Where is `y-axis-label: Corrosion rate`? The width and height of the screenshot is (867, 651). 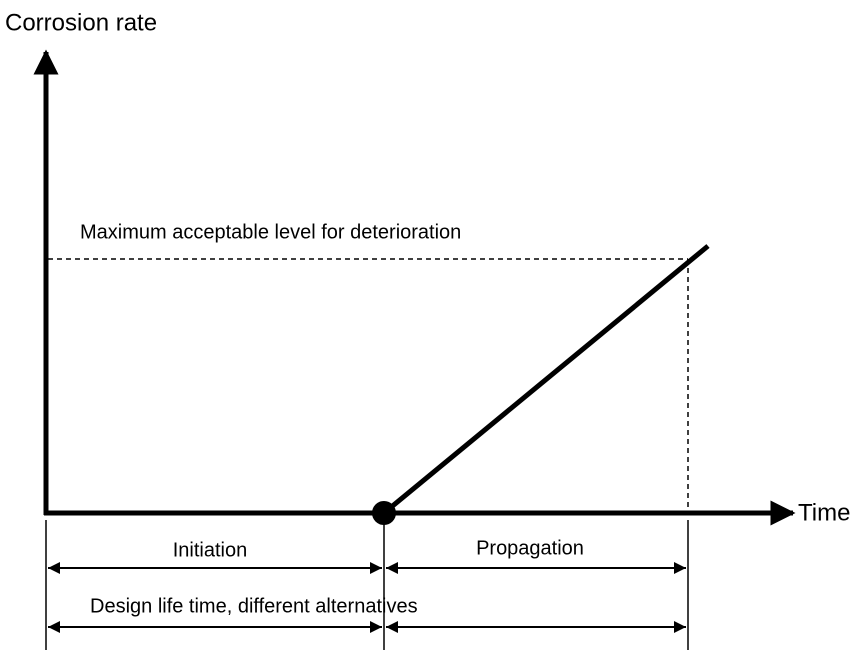 y-axis-label: Corrosion rate is located at coordinates (81, 22).